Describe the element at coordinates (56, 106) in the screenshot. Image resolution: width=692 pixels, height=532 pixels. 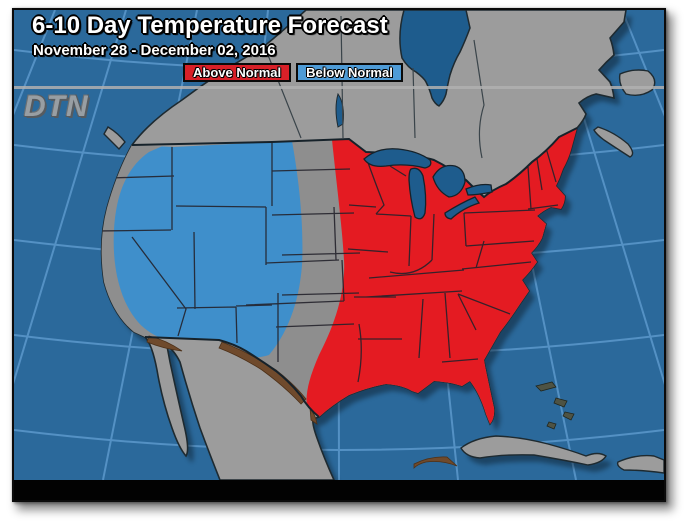
I see `dtn-logo: DTN` at that location.